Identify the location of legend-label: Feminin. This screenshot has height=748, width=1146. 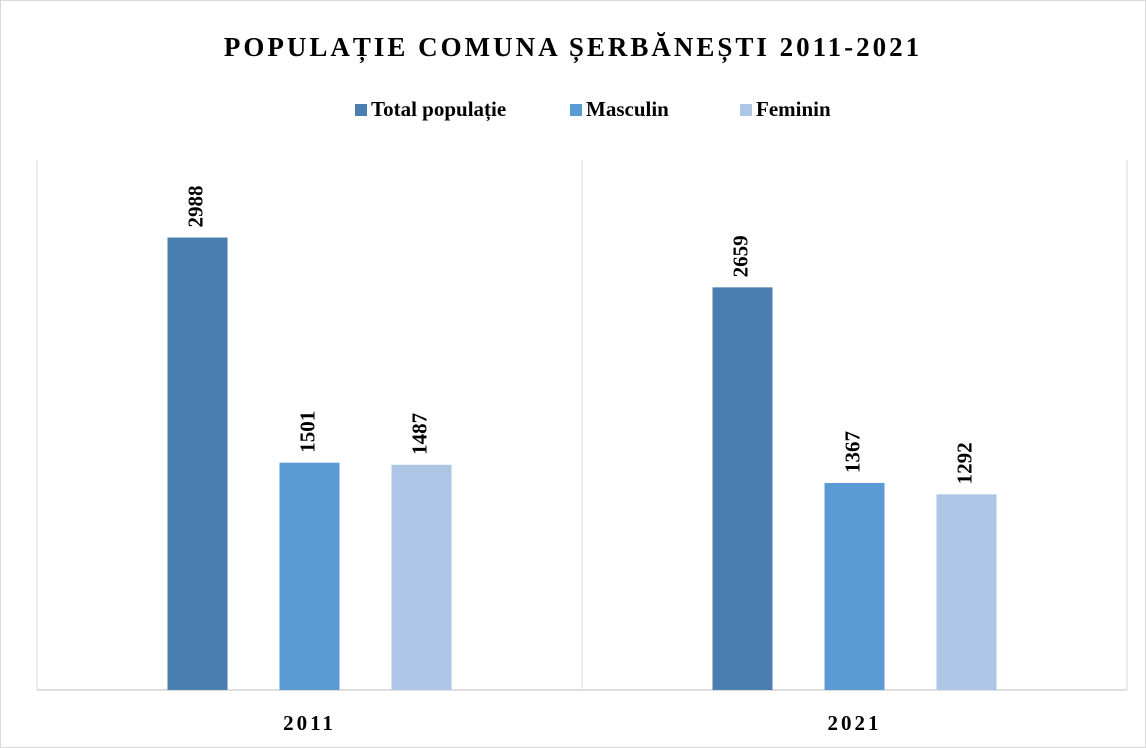
(793, 109).